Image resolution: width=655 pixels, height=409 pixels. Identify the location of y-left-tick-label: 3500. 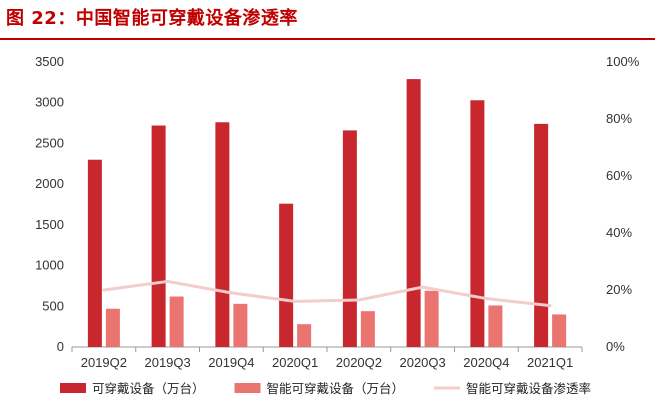
(49, 61).